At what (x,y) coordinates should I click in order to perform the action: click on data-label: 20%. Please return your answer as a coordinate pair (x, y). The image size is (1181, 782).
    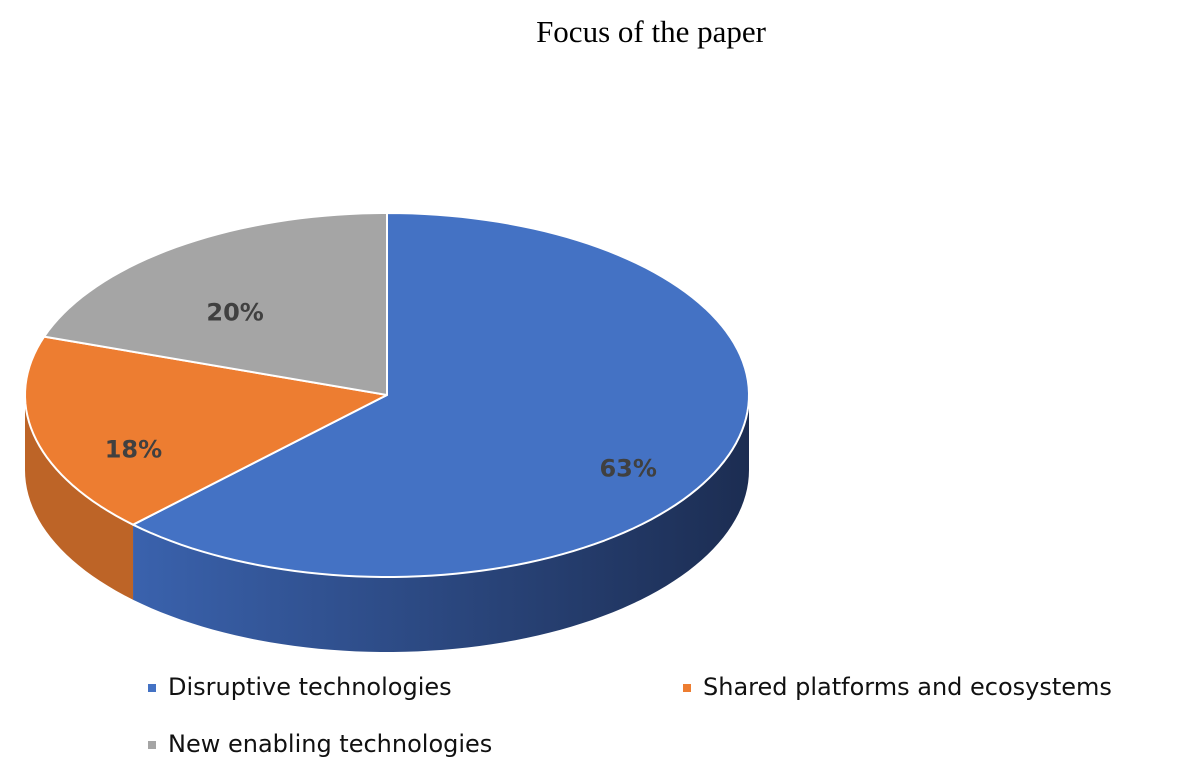
    Looking at the image, I should click on (234, 313).